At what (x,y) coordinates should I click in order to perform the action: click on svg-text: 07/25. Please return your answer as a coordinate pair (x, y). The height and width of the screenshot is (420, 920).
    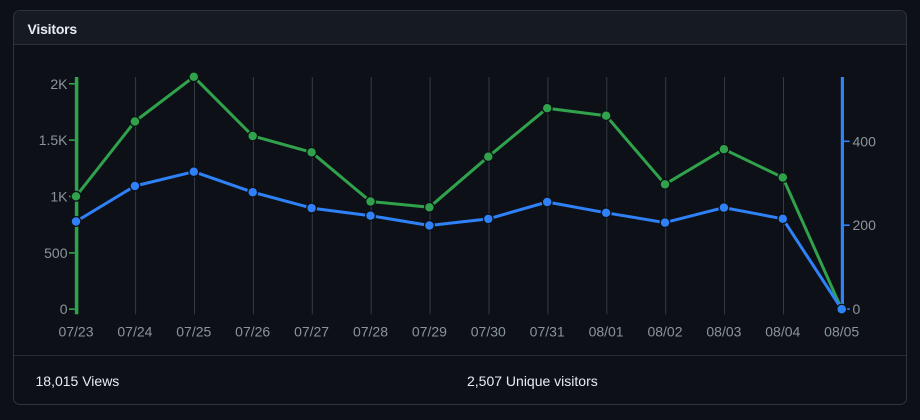
    Looking at the image, I should click on (193, 332).